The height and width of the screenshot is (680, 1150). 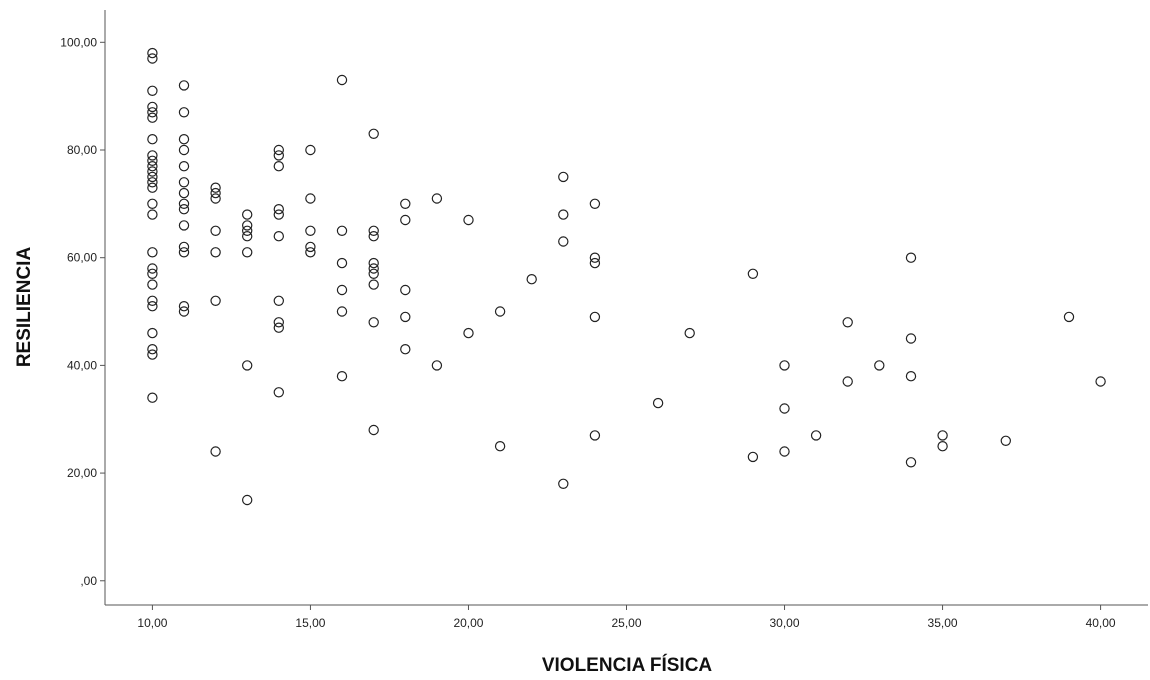 What do you see at coordinates (82, 365) in the screenshot?
I see `y-tick-label: 40,00` at bounding box center [82, 365].